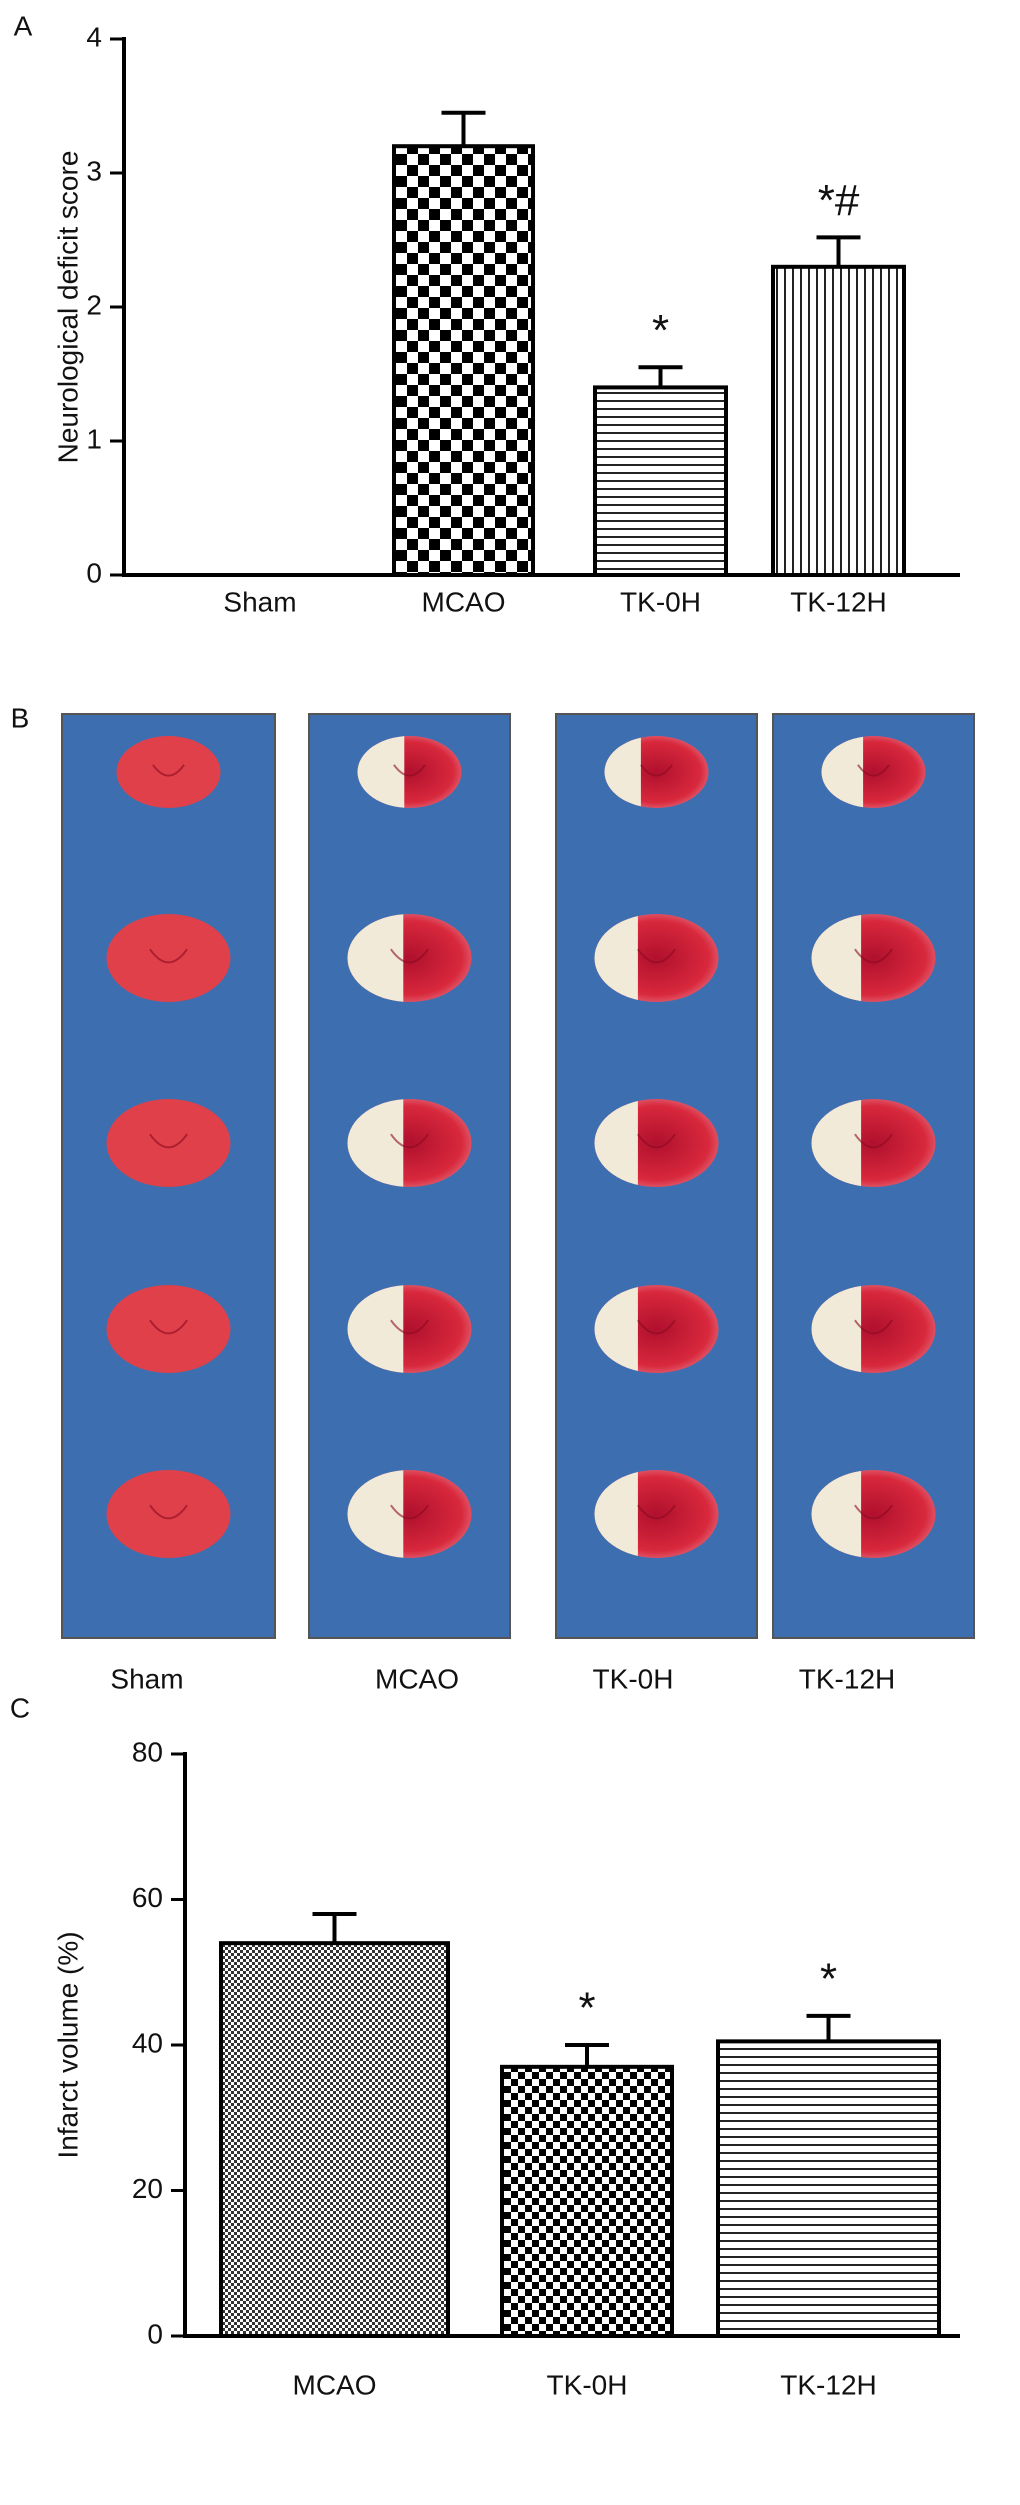 This screenshot has height=2505, width=1020. Describe the element at coordinates (67, 2044) in the screenshot. I see `y-axis-label: Infarct volume (%)` at that location.